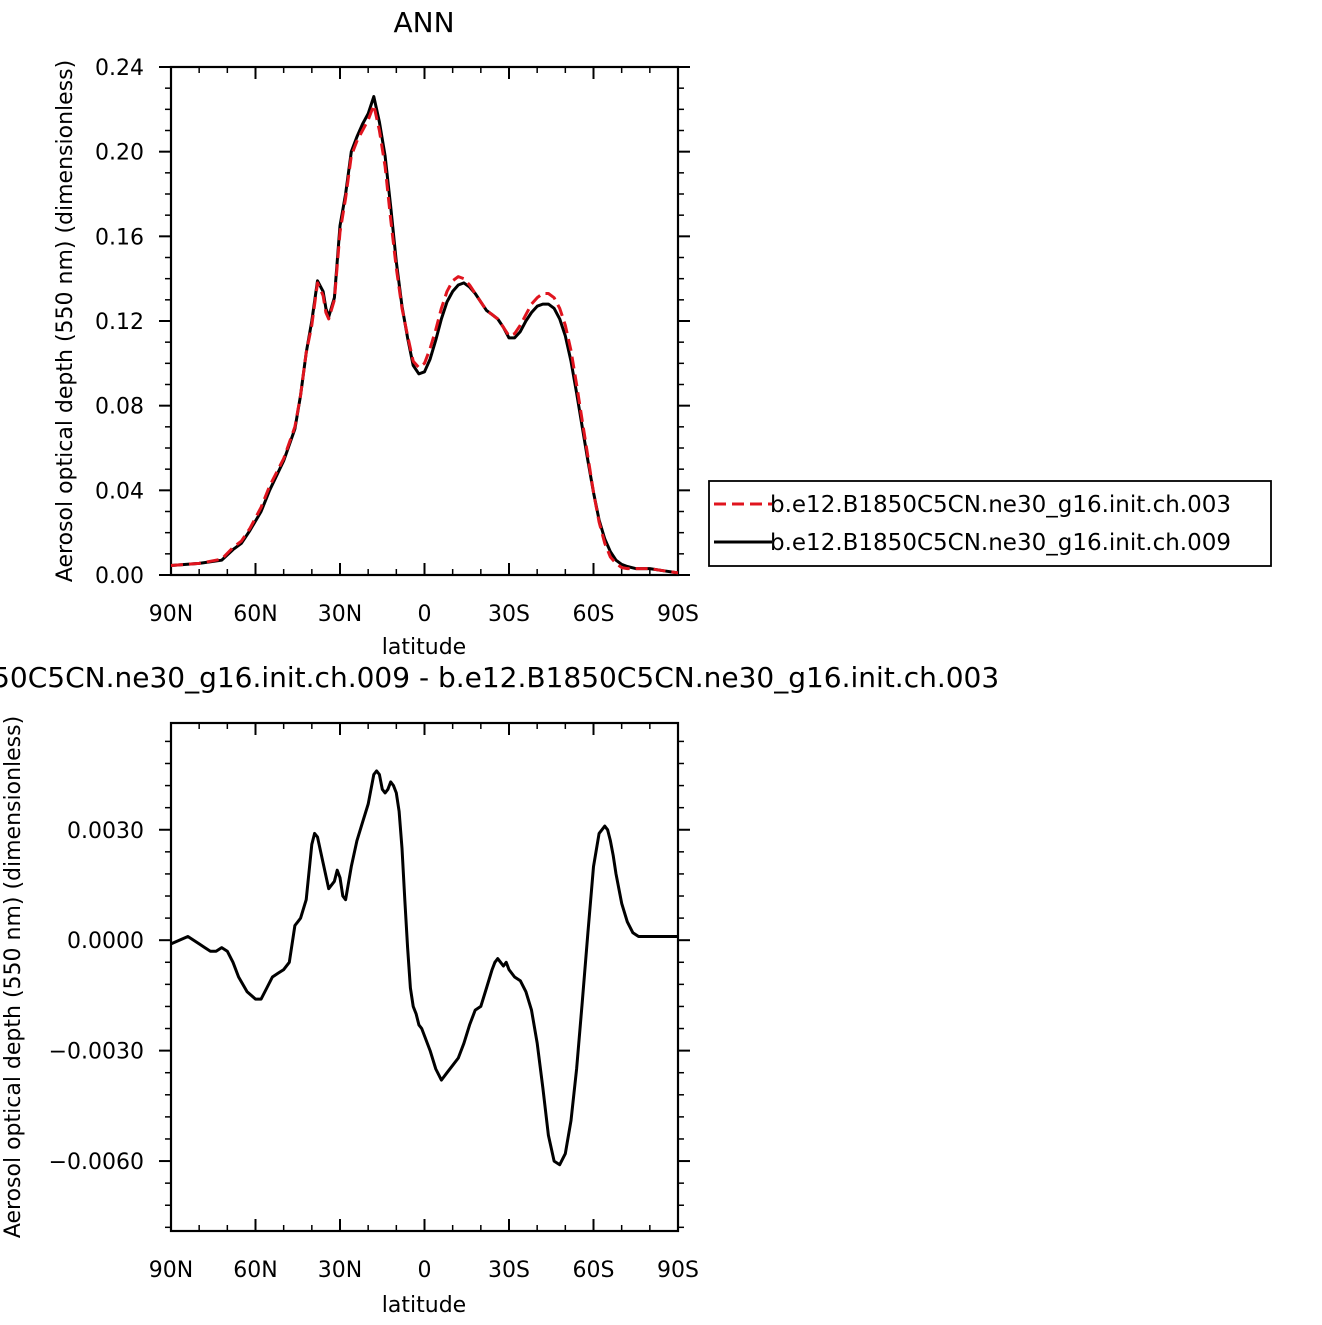 The width and height of the screenshot is (1322, 1325). What do you see at coordinates (1000, 505) in the screenshot?
I see `legend-label-series-1: b.e12.B1850C5CN.ne30_g16.init.ch.003` at bounding box center [1000, 505].